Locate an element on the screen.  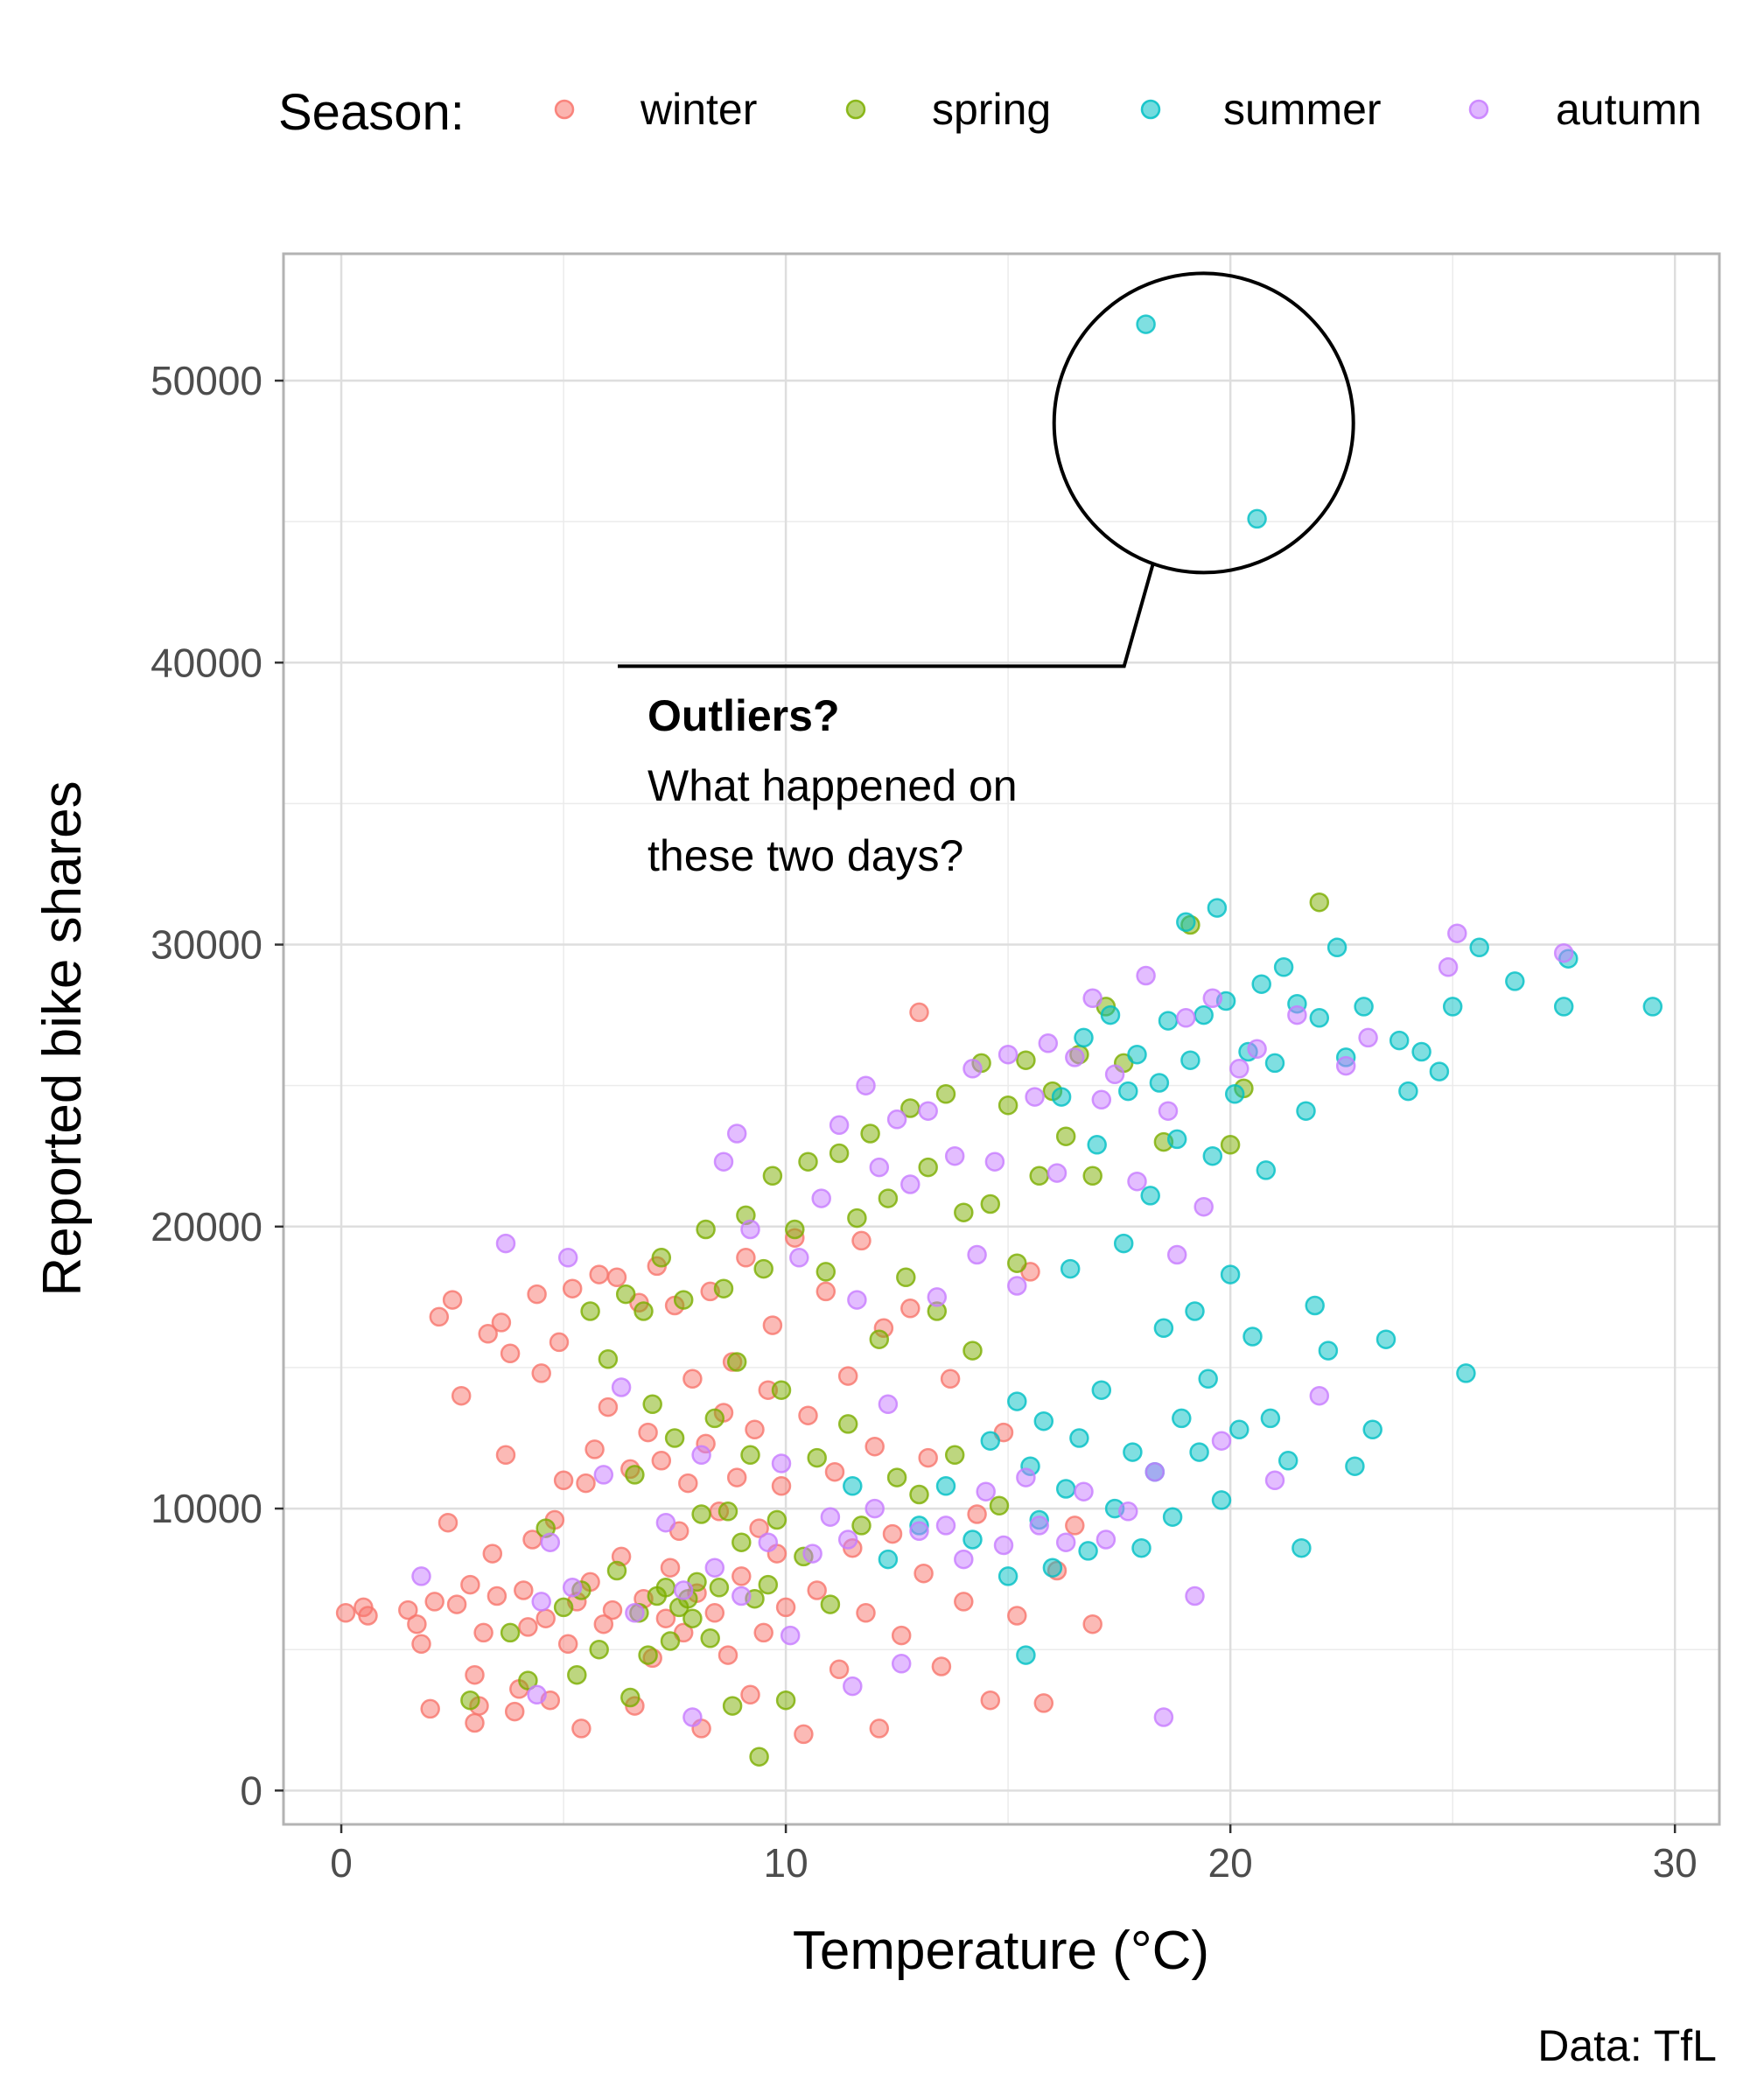
y-axis: 0 10000 20000 30000 40000 50000 is located at coordinates (217, 1085).